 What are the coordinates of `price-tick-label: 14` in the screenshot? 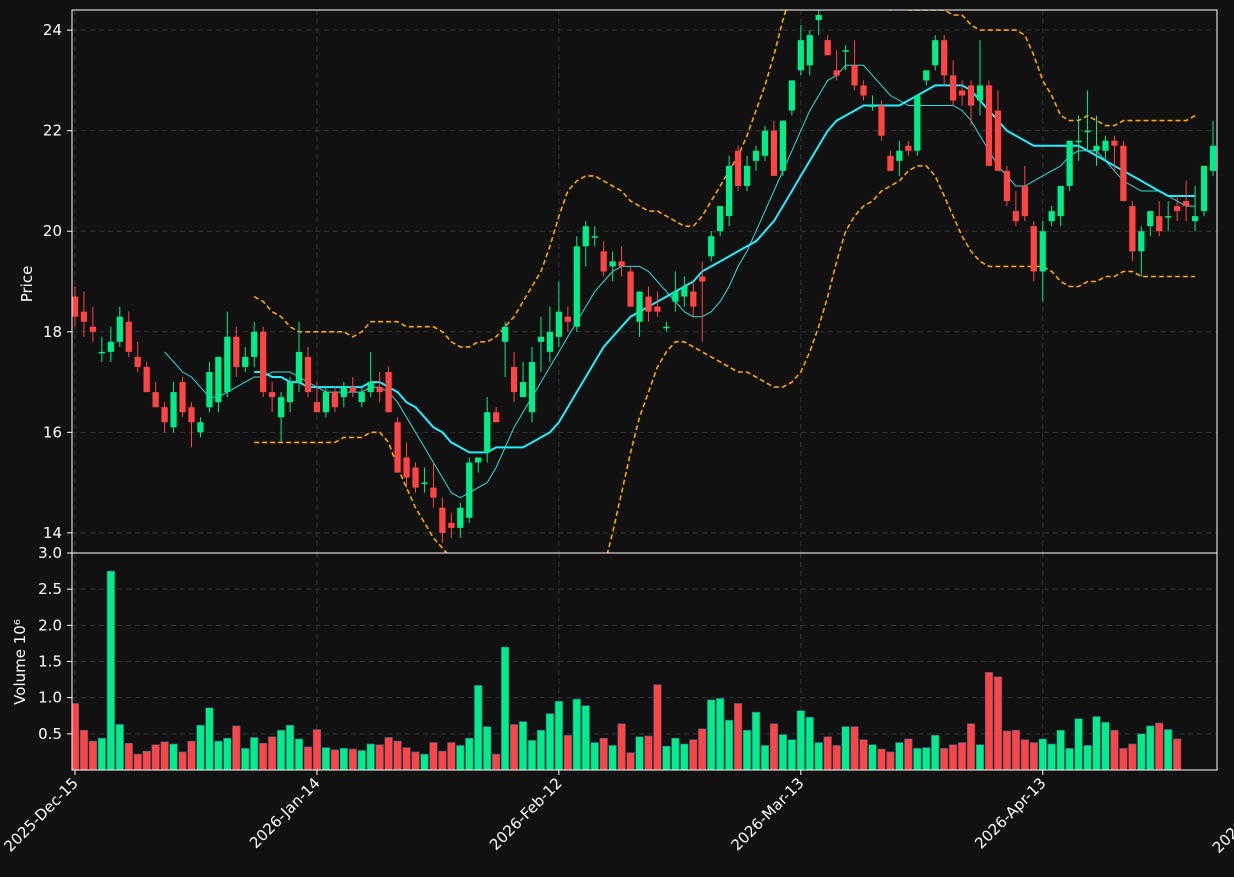 It's located at (52, 533).